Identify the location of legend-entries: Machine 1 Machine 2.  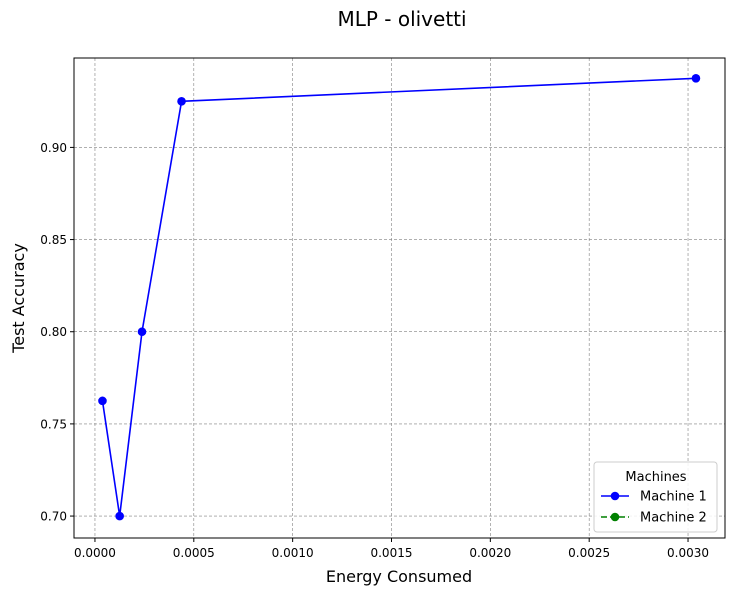
(654, 508).